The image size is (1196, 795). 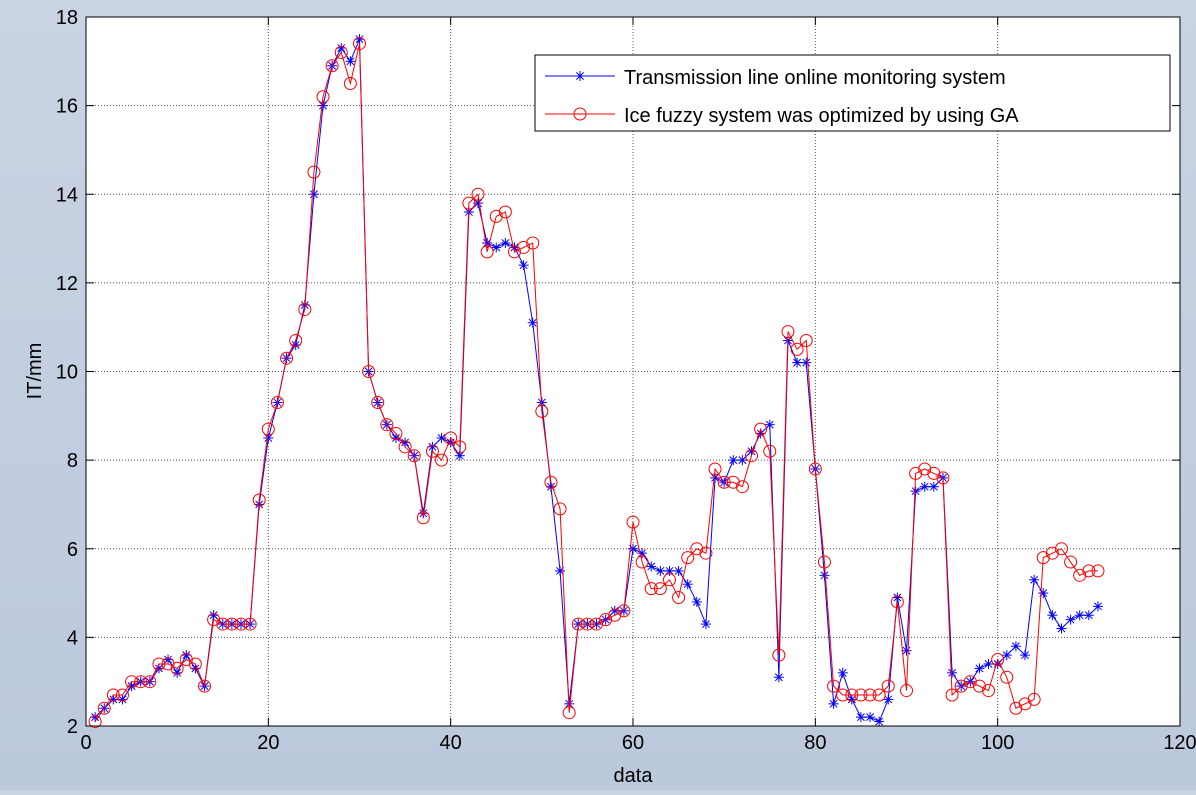 I want to click on y-tick-label: 4, so click(x=72, y=638).